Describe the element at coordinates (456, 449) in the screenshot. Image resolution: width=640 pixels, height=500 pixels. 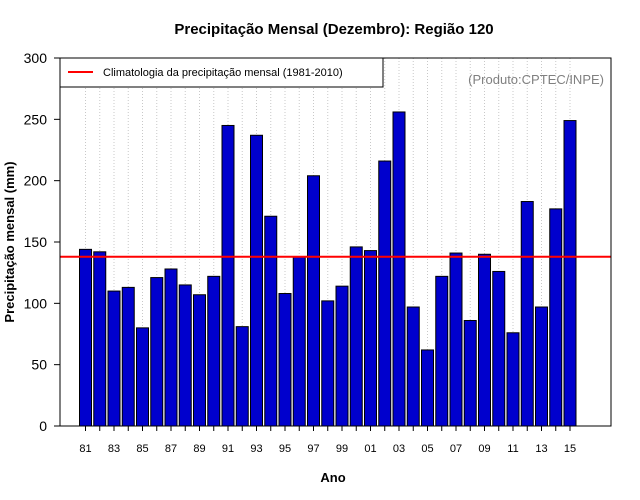
I see `x-tick-label-07: 07` at that location.